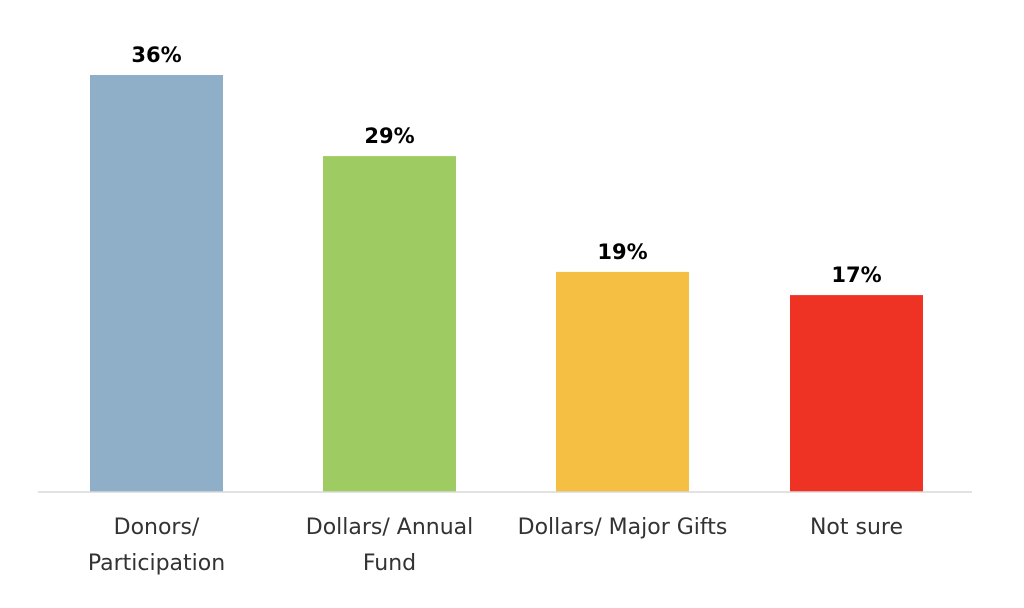 This screenshot has height=608, width=1024. I want to click on value-label-1: 29%, so click(389, 136).